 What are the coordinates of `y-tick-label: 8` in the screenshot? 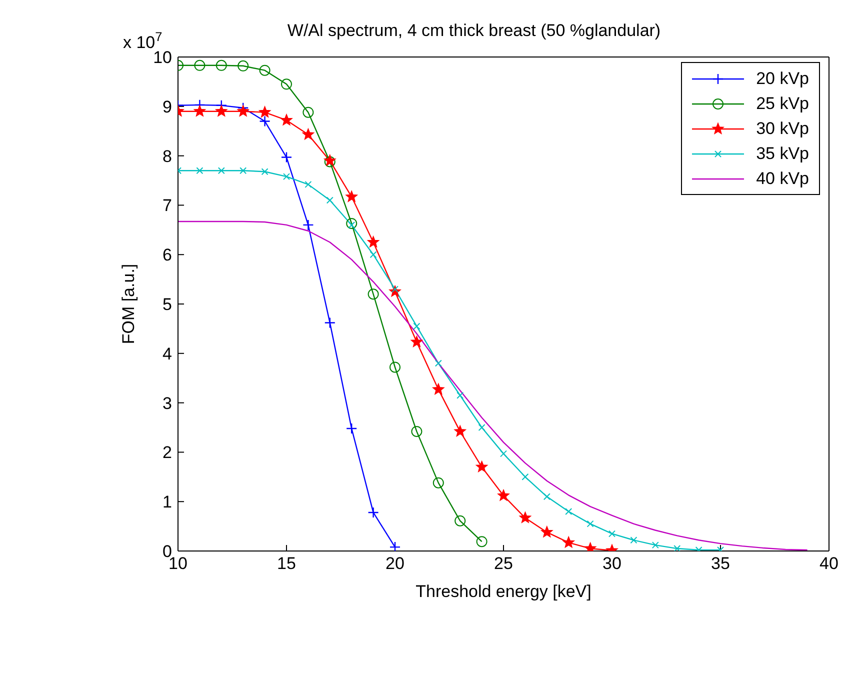 It's located at (167, 156).